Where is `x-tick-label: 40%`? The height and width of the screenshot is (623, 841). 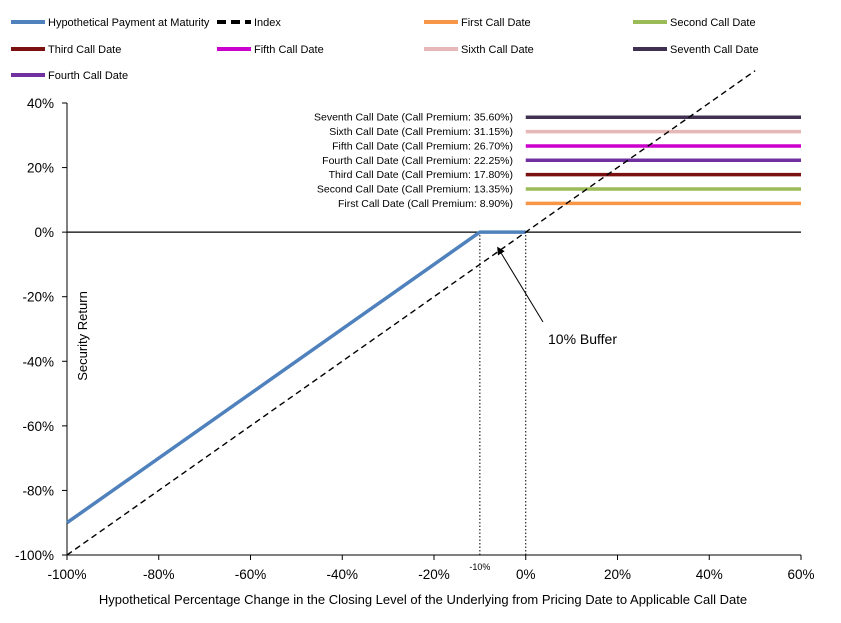 x-tick-label: 40% is located at coordinates (709, 574).